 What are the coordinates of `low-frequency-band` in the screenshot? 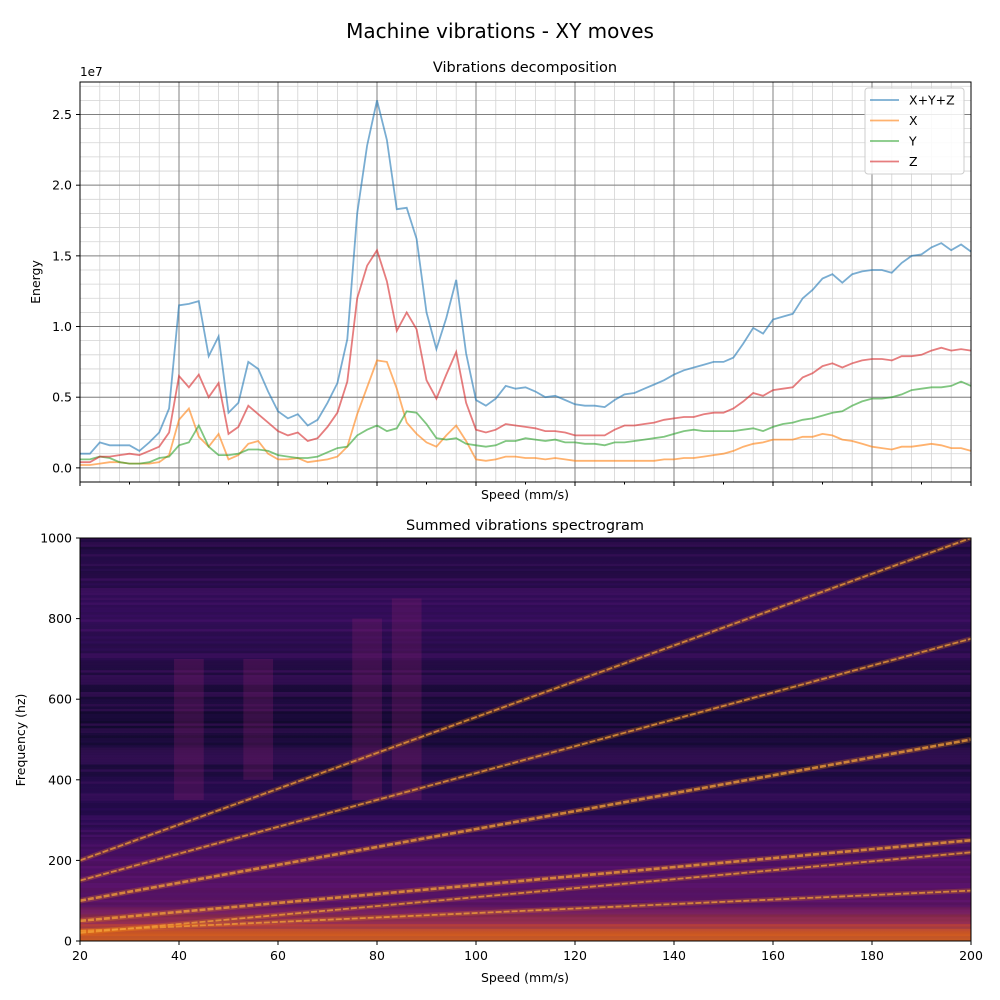 It's located at (525, 934).